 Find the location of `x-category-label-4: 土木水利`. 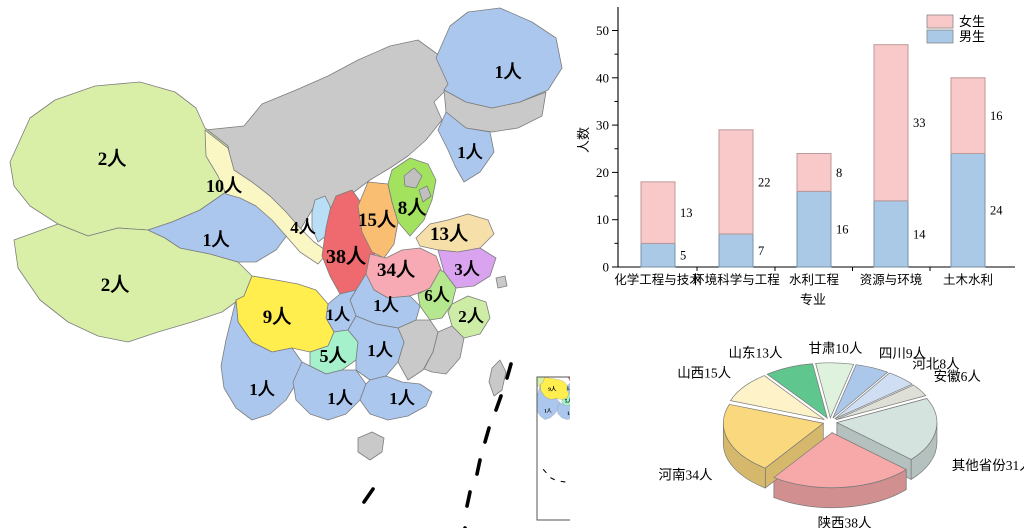

x-category-label-4: 土木水利 is located at coordinates (968, 280).